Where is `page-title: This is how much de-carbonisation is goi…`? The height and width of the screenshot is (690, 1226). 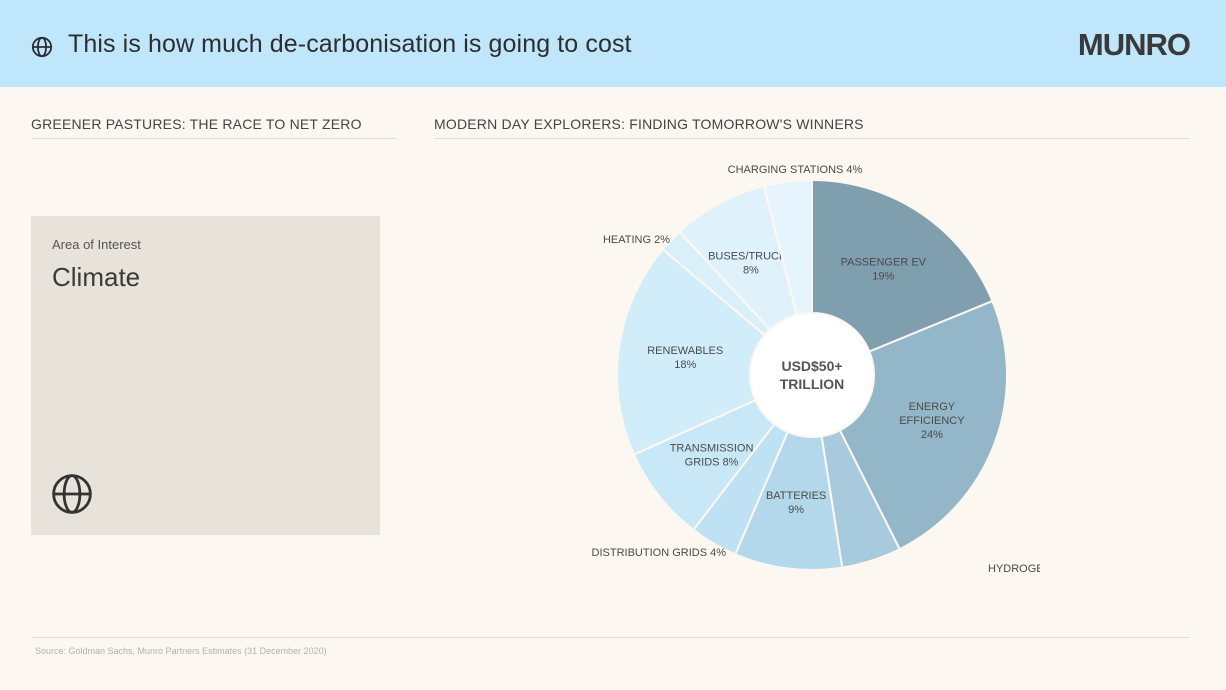
page-title: This is how much de-carbonisation is goi… is located at coordinates (350, 44).